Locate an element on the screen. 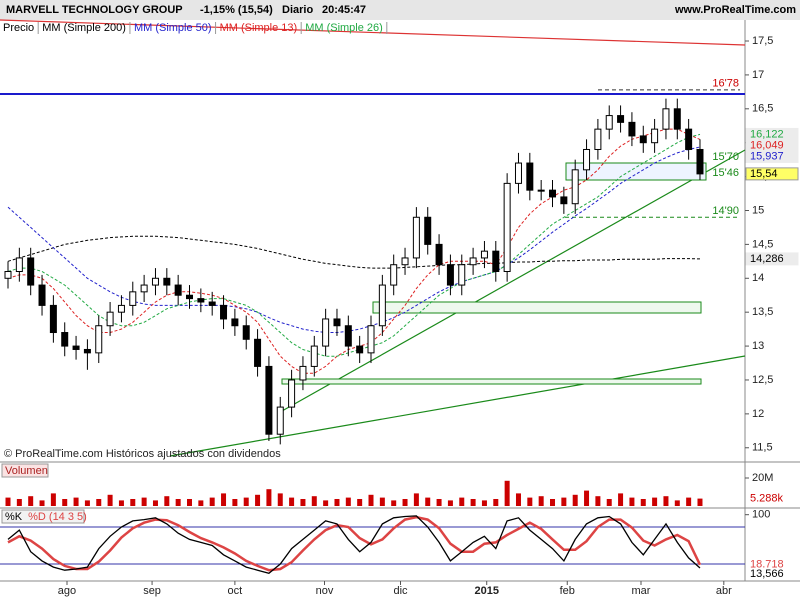 This screenshot has height=600, width=800. x-tick-label: sep is located at coordinates (152, 591).